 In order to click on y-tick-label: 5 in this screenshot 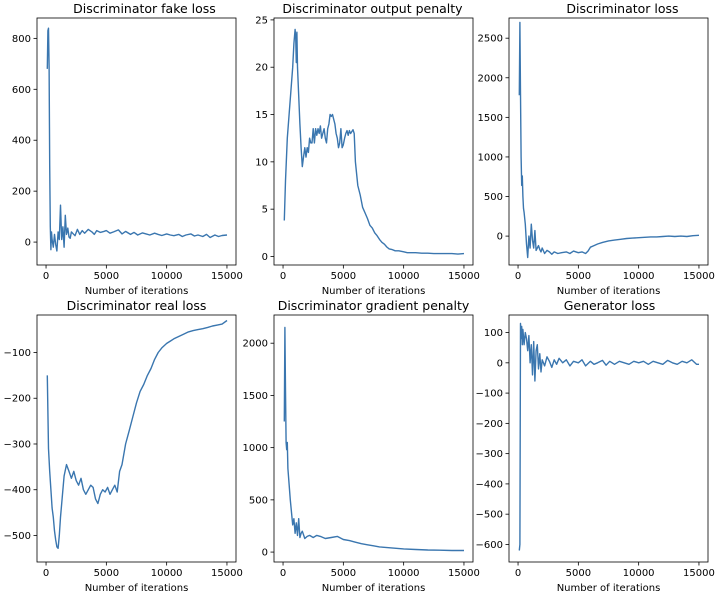, I will do `click(265, 210)`.